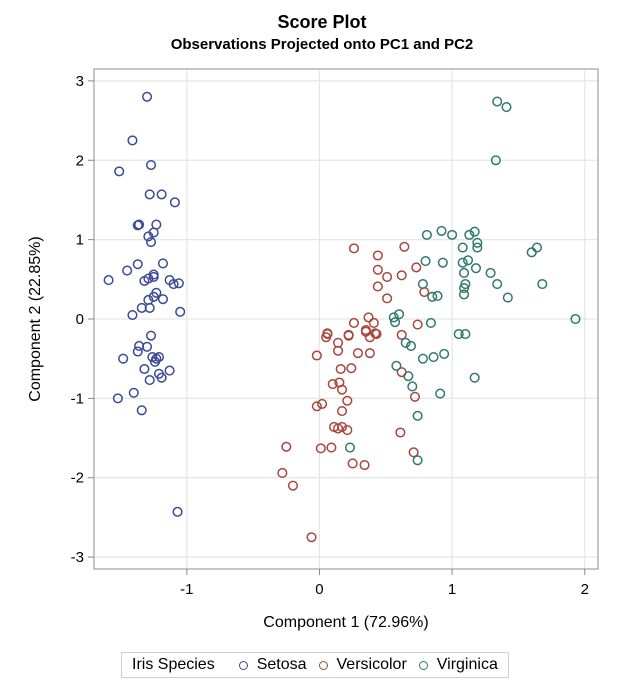  I want to click on y-tick-label: -3, so click(77, 557).